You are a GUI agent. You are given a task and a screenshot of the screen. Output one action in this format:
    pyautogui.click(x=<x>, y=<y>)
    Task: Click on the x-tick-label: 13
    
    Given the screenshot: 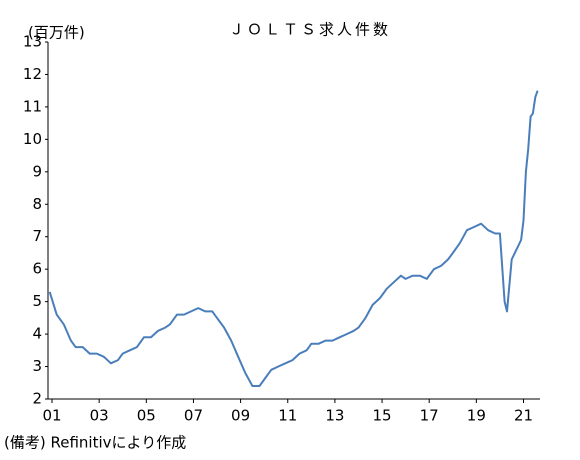 What is the action you would take?
    pyautogui.click(x=334, y=416)
    